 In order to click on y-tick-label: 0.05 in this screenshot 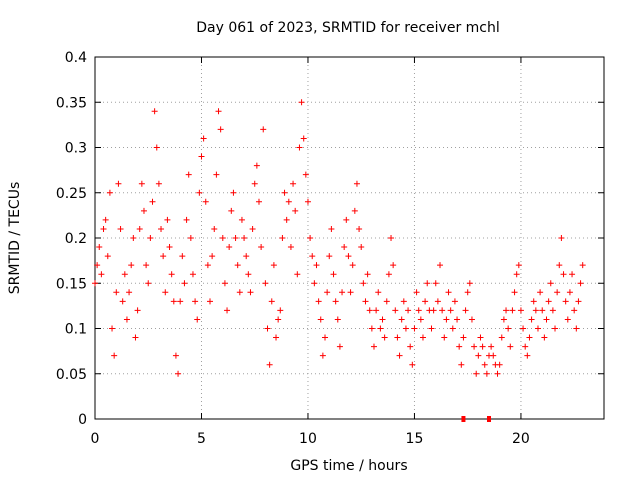, I will do `click(71, 375)`.